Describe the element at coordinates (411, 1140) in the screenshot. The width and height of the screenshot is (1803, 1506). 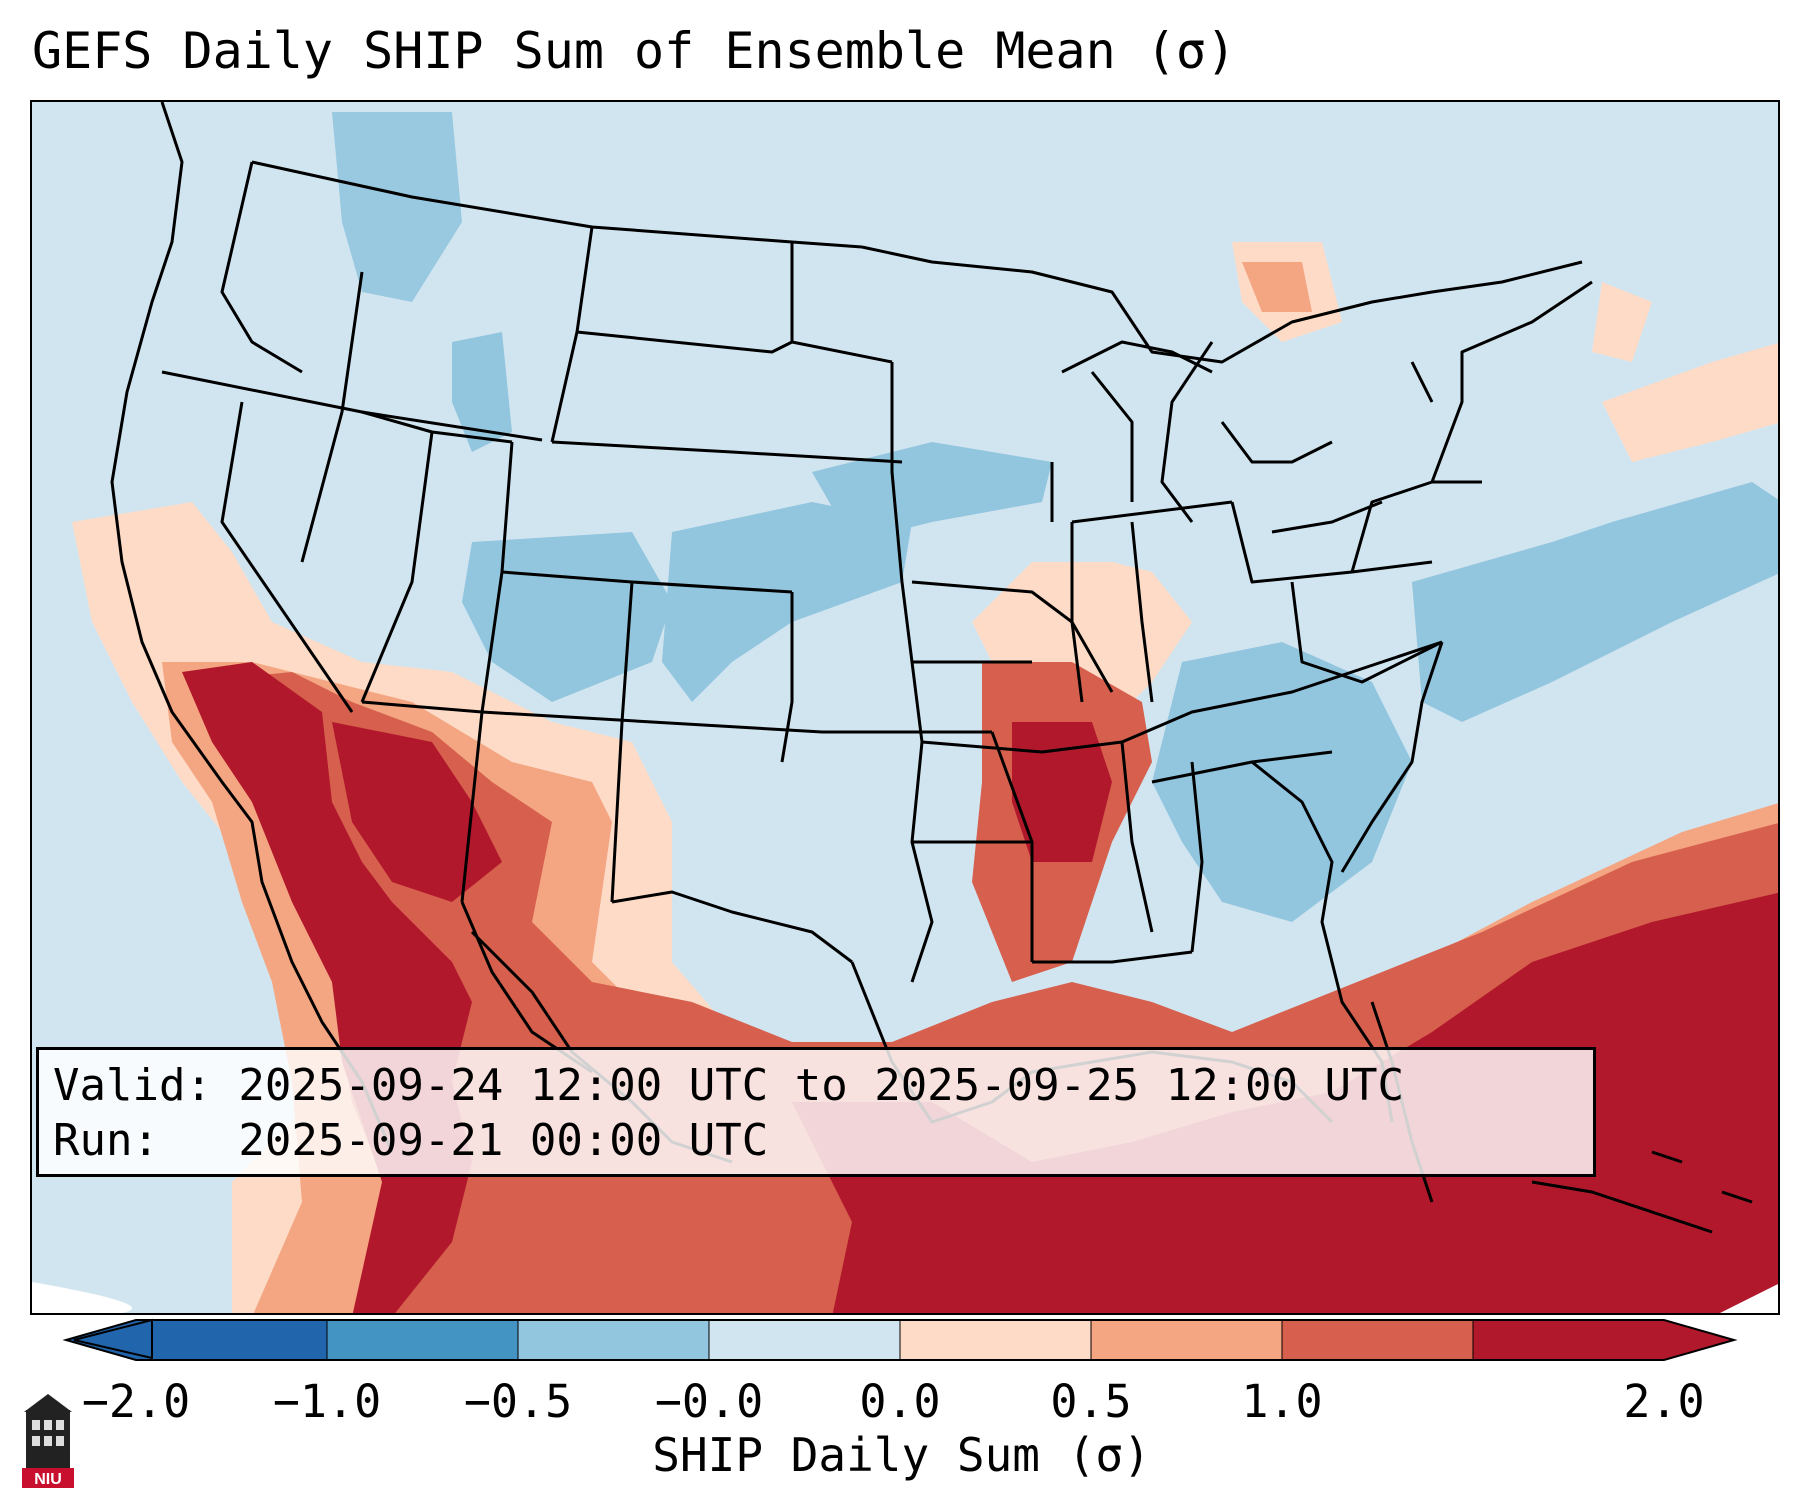
I see `run-time-line: Run: 2025-09-21 00:00 UTC` at that location.